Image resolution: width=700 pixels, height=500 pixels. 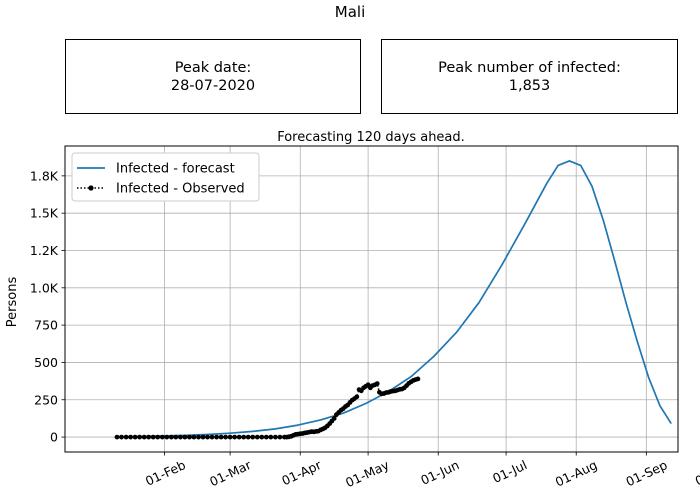 What do you see at coordinates (46, 399) in the screenshot?
I see `y-tick-label: 250` at bounding box center [46, 399].